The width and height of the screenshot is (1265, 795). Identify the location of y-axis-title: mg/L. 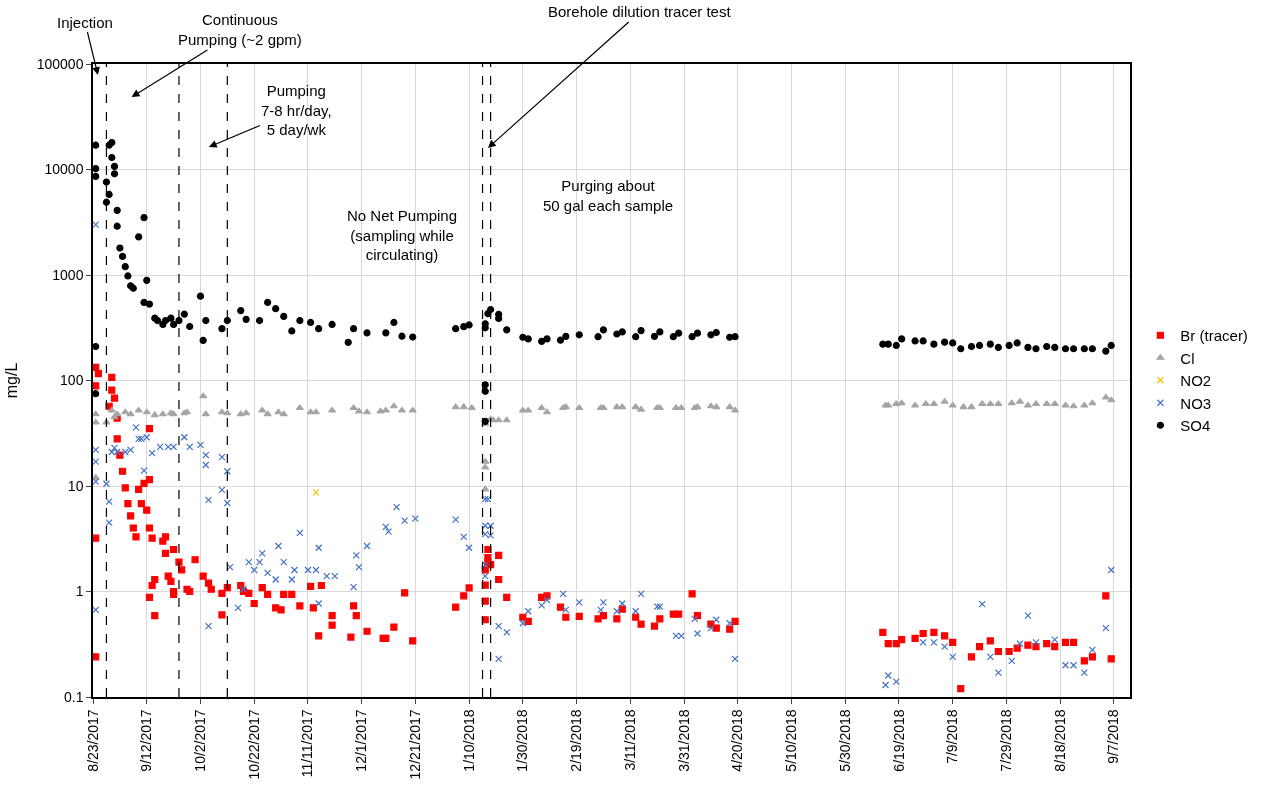
(12, 380).